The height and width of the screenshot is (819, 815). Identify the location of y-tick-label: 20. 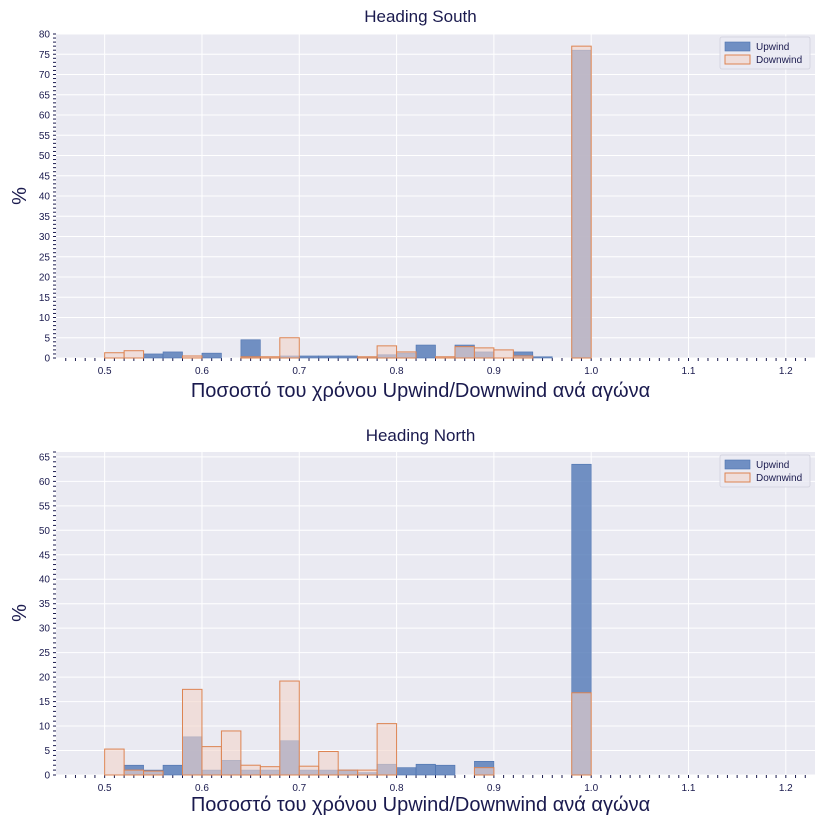
(45, 278).